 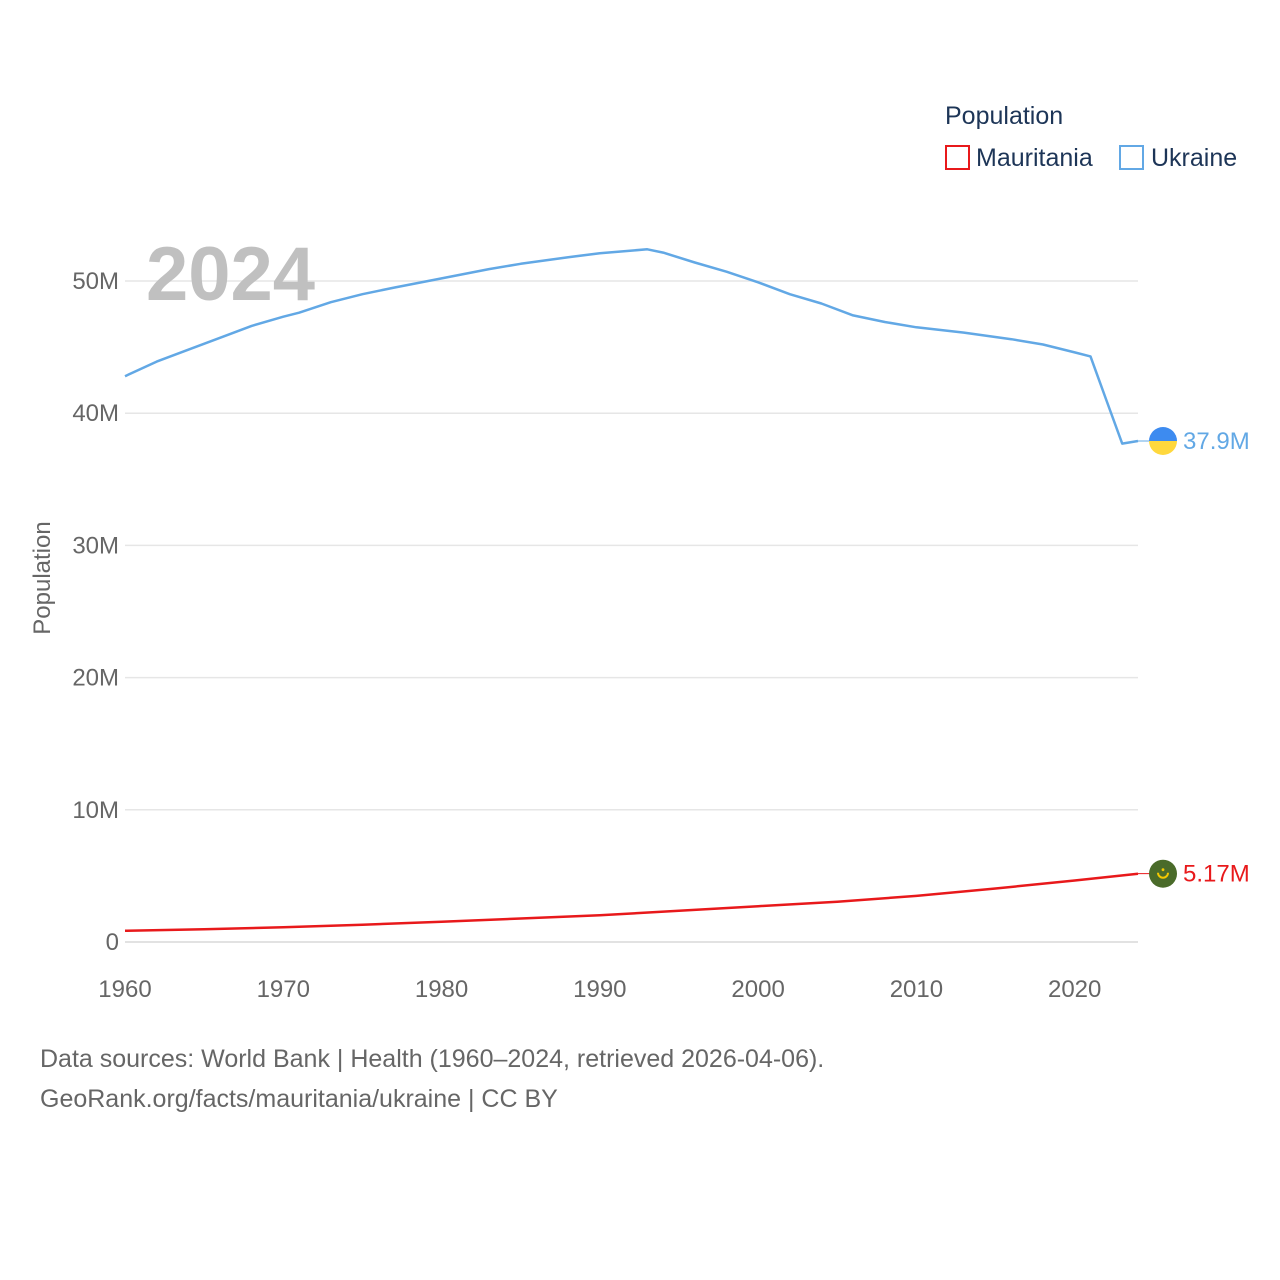 What do you see at coordinates (95, 281) in the screenshot?
I see `y-tick-label: 50M` at bounding box center [95, 281].